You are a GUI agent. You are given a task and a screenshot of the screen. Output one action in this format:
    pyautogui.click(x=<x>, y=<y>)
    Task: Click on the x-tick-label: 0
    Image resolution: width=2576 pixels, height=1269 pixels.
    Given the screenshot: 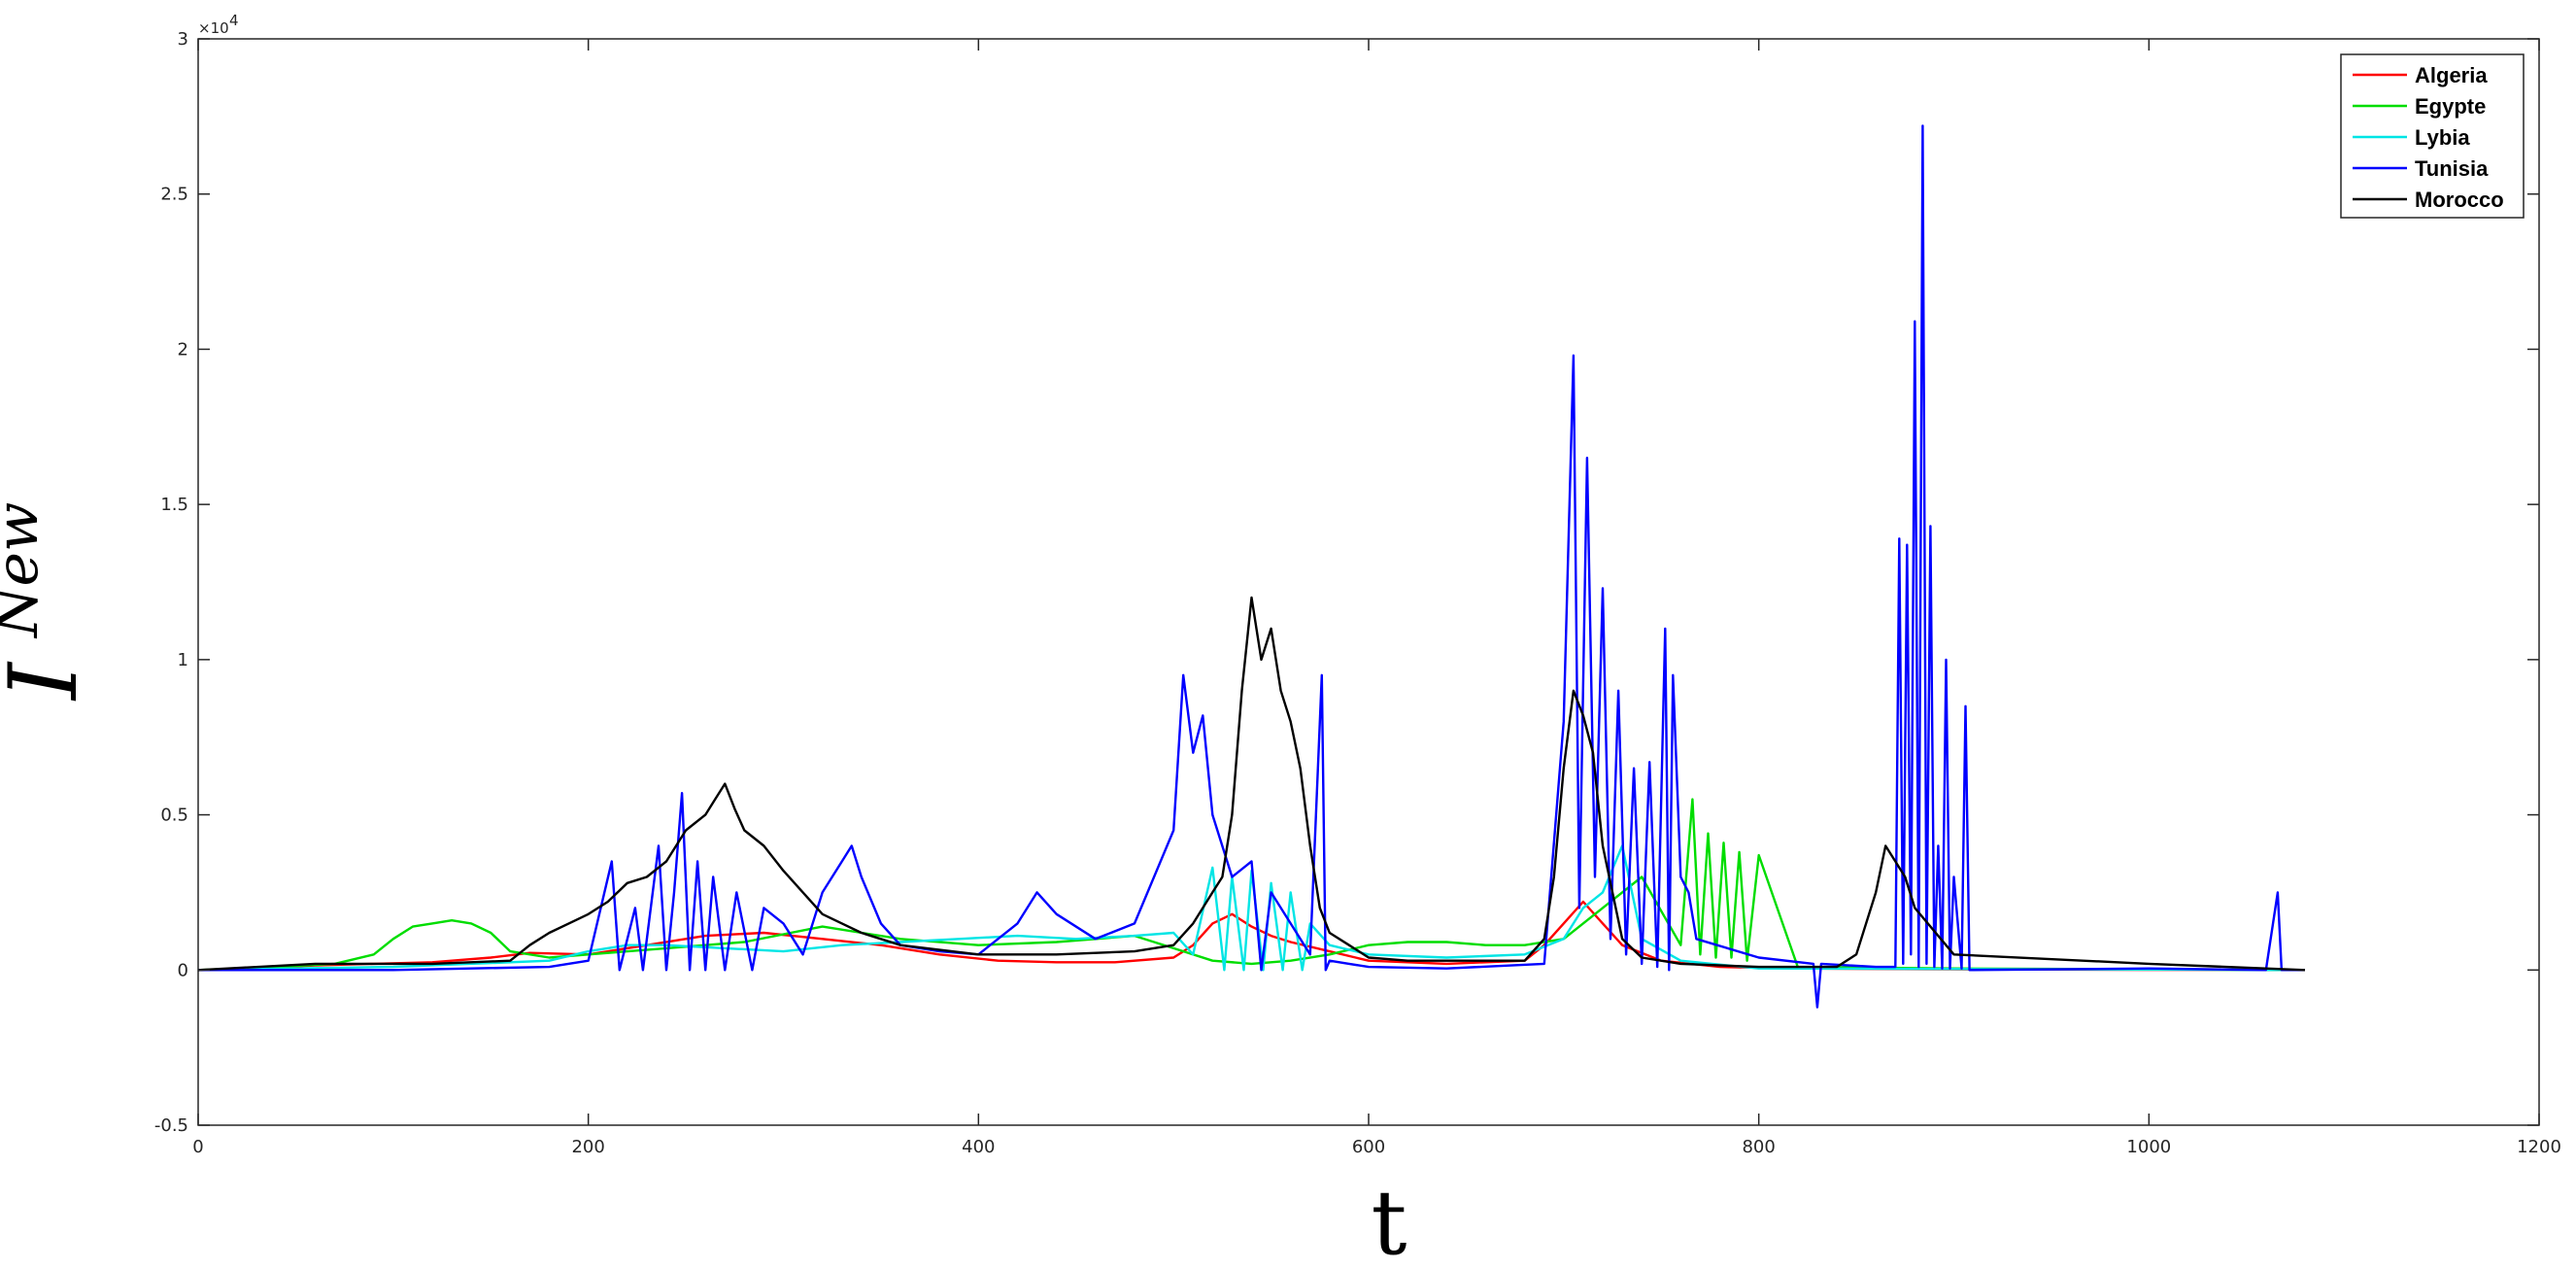 What is the action you would take?
    pyautogui.click(x=197, y=1147)
    